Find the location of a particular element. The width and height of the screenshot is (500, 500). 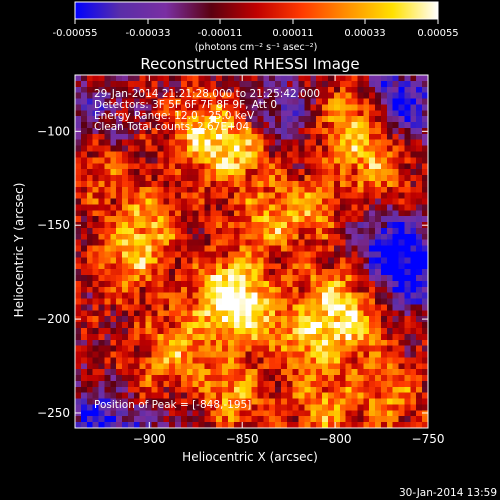

x-tick-label: −900 is located at coordinates (149, 439).